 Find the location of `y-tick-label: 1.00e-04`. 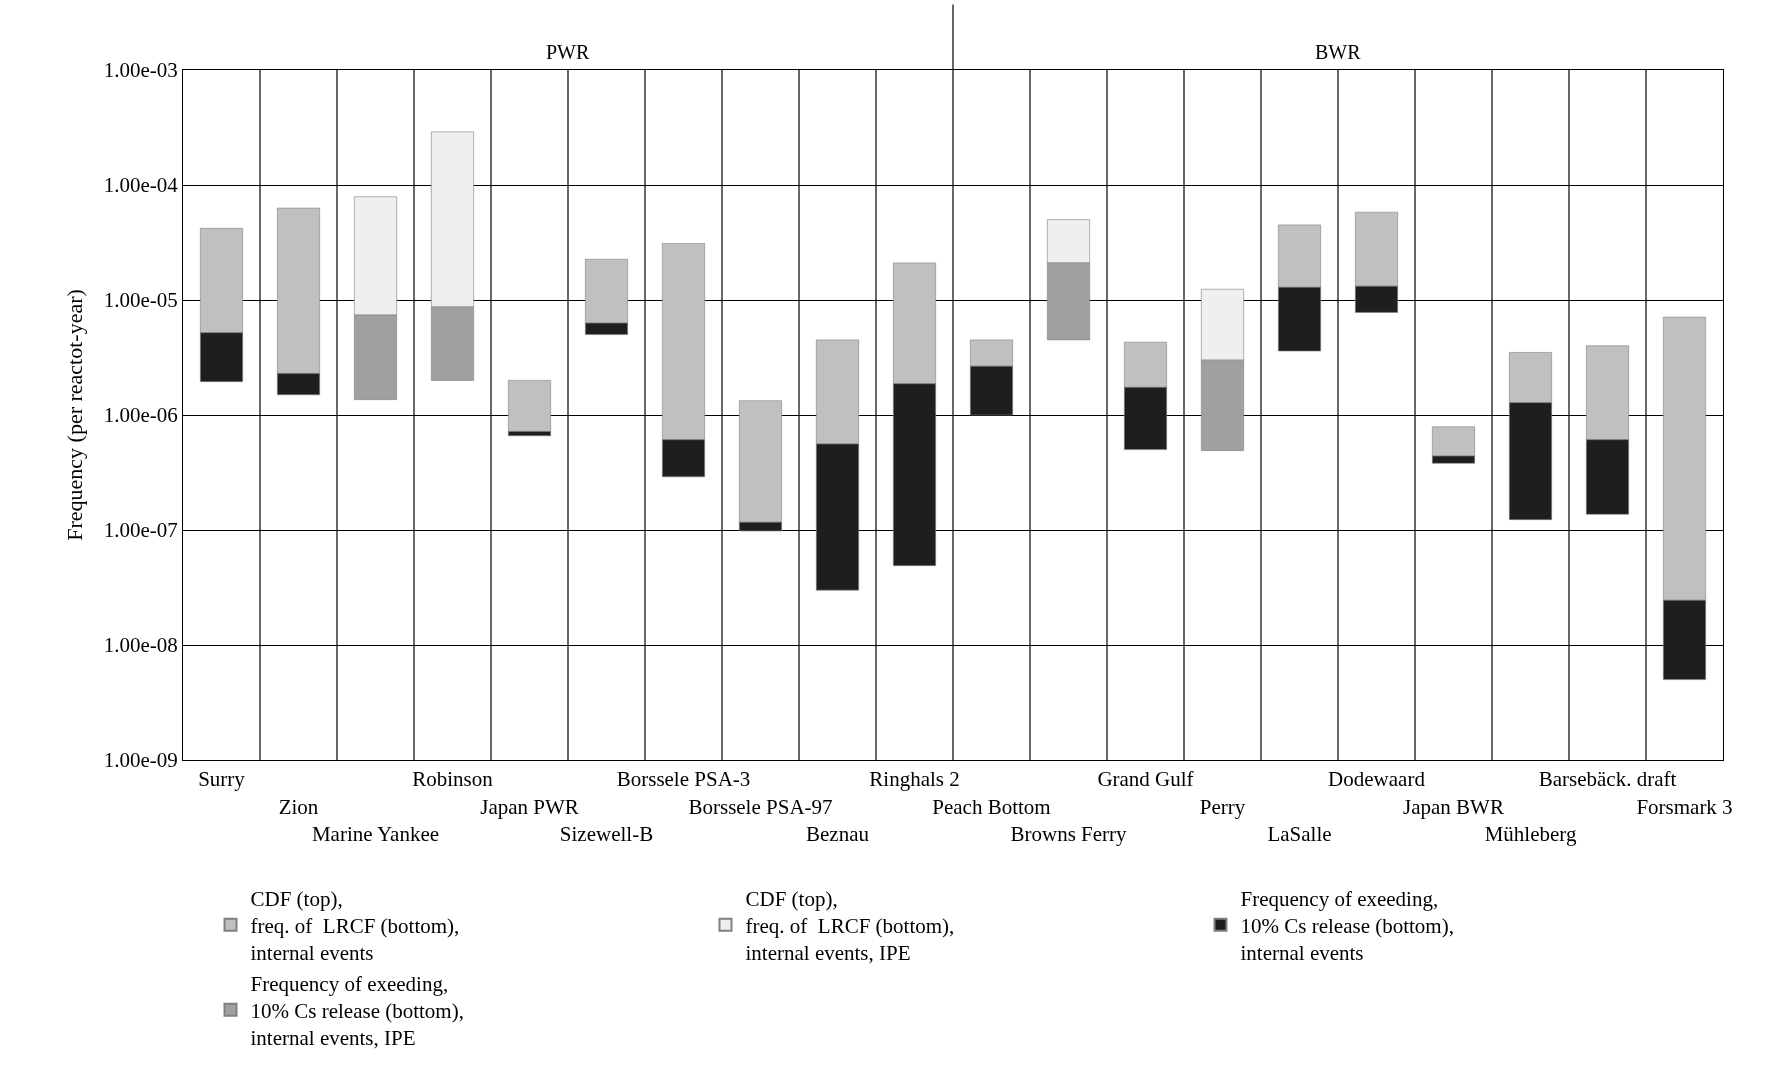

y-tick-label: 1.00e-04 is located at coordinates (141, 185).